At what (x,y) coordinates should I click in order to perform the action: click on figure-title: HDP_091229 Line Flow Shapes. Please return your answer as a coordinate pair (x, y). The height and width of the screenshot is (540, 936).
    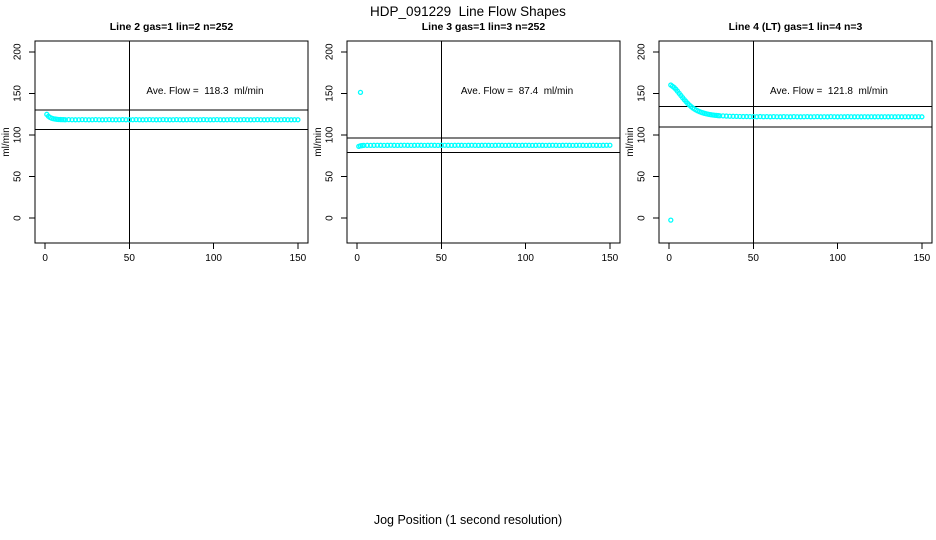
    Looking at the image, I should click on (468, 11).